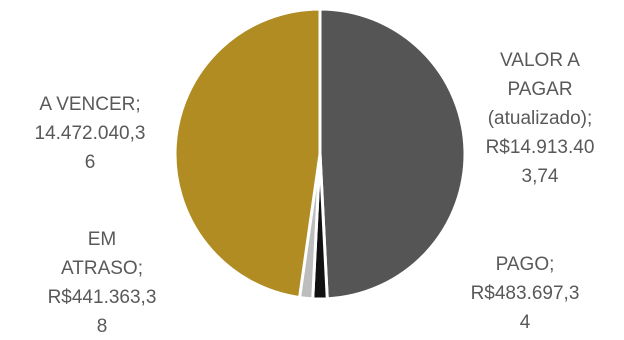 This screenshot has height=340, width=624. I want to click on data-label-pago: PAGO; R$483.697,3 4, so click(525, 293).